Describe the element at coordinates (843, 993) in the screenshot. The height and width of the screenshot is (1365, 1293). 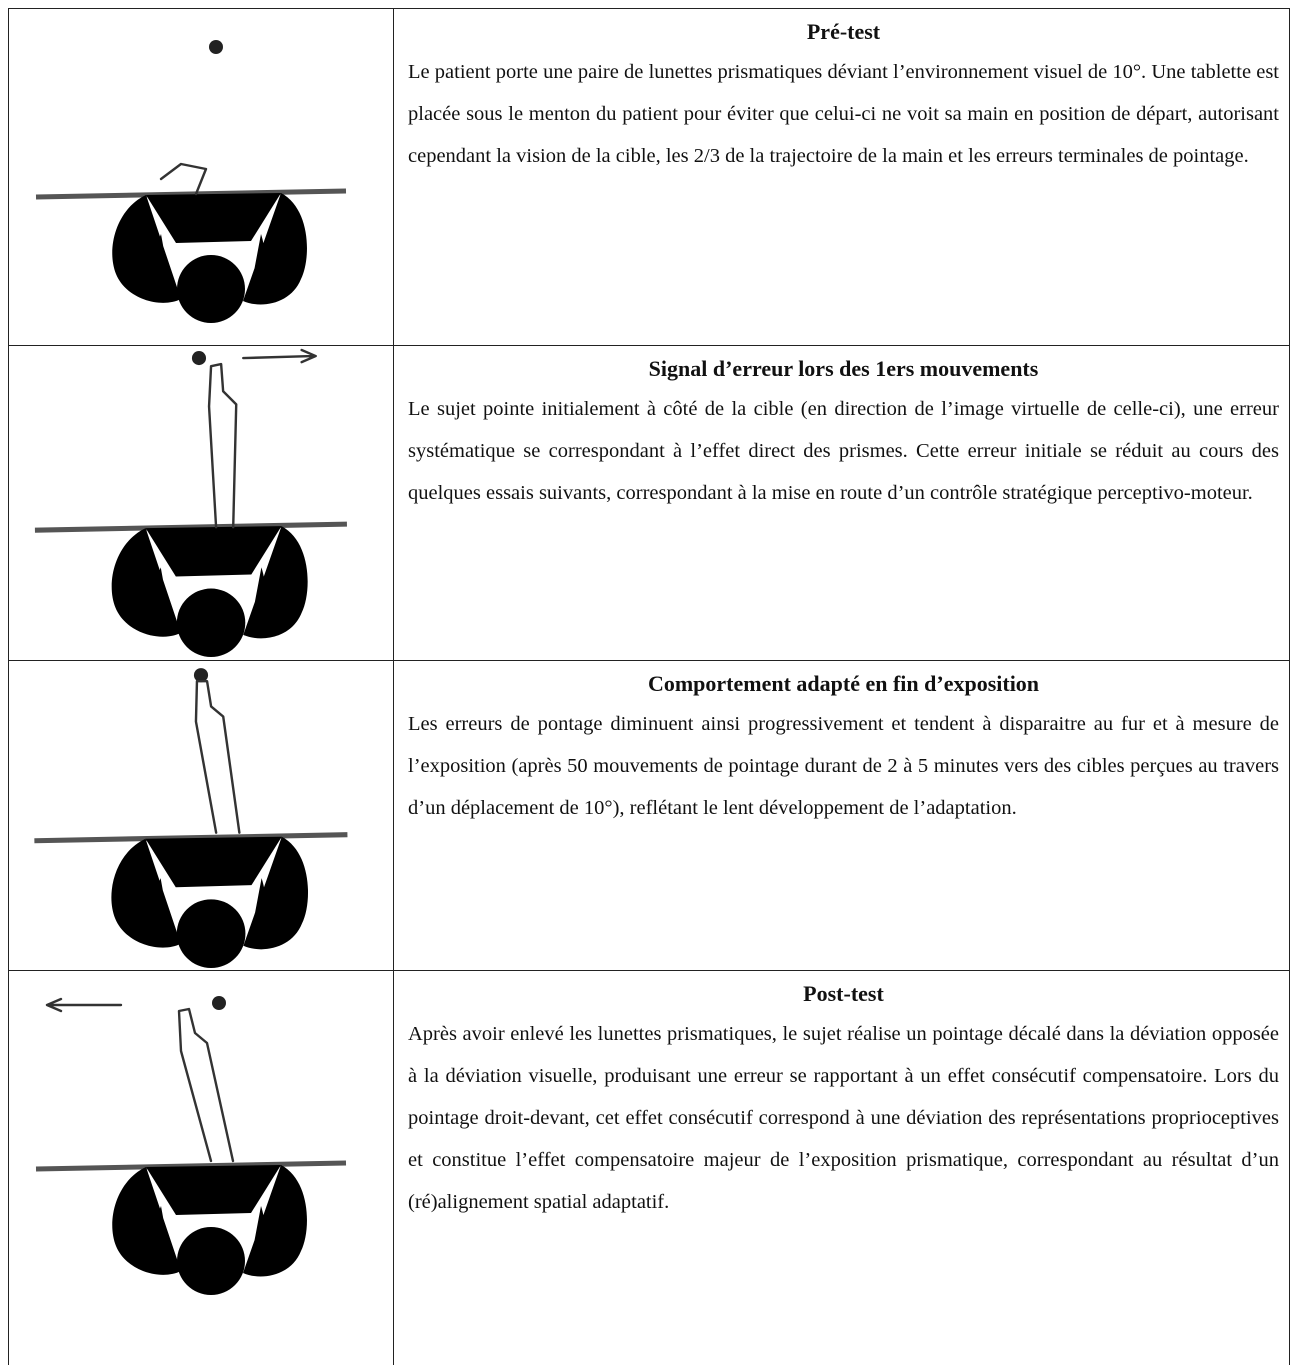
I see `row-title: Post-test` at that location.